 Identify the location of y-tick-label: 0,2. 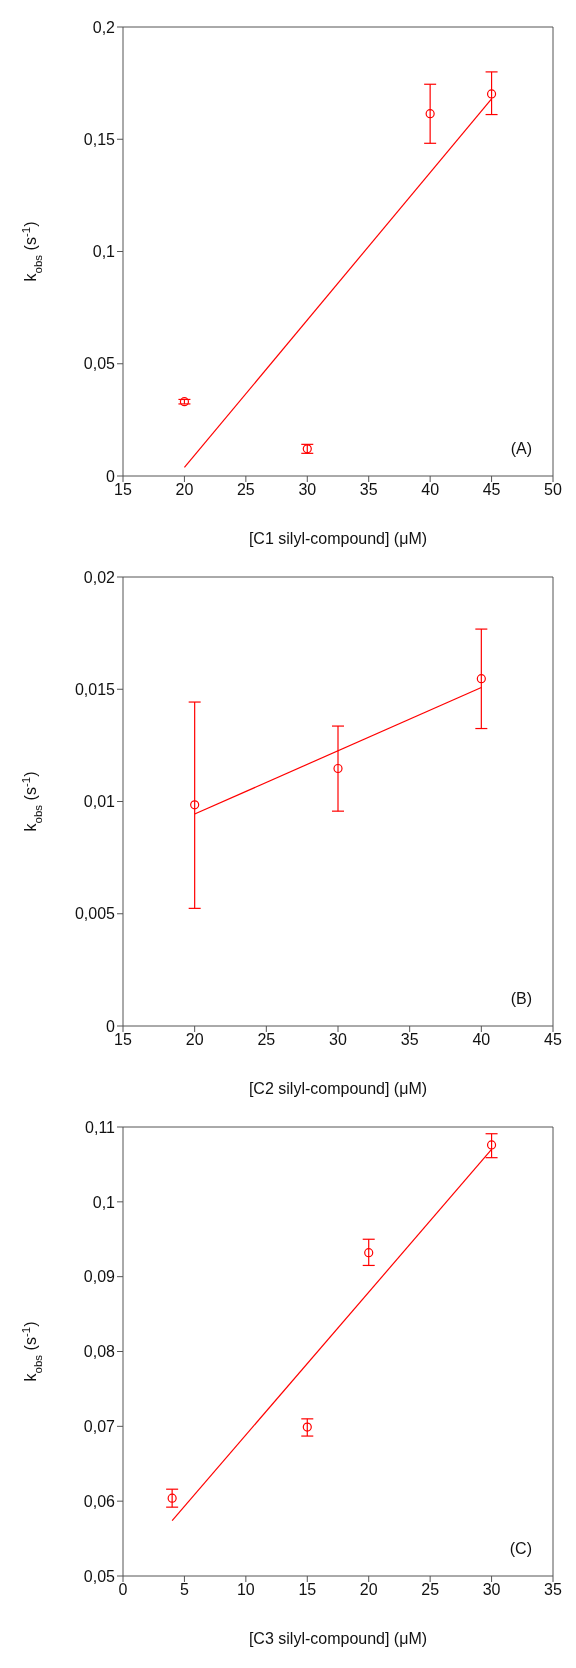
(104, 27).